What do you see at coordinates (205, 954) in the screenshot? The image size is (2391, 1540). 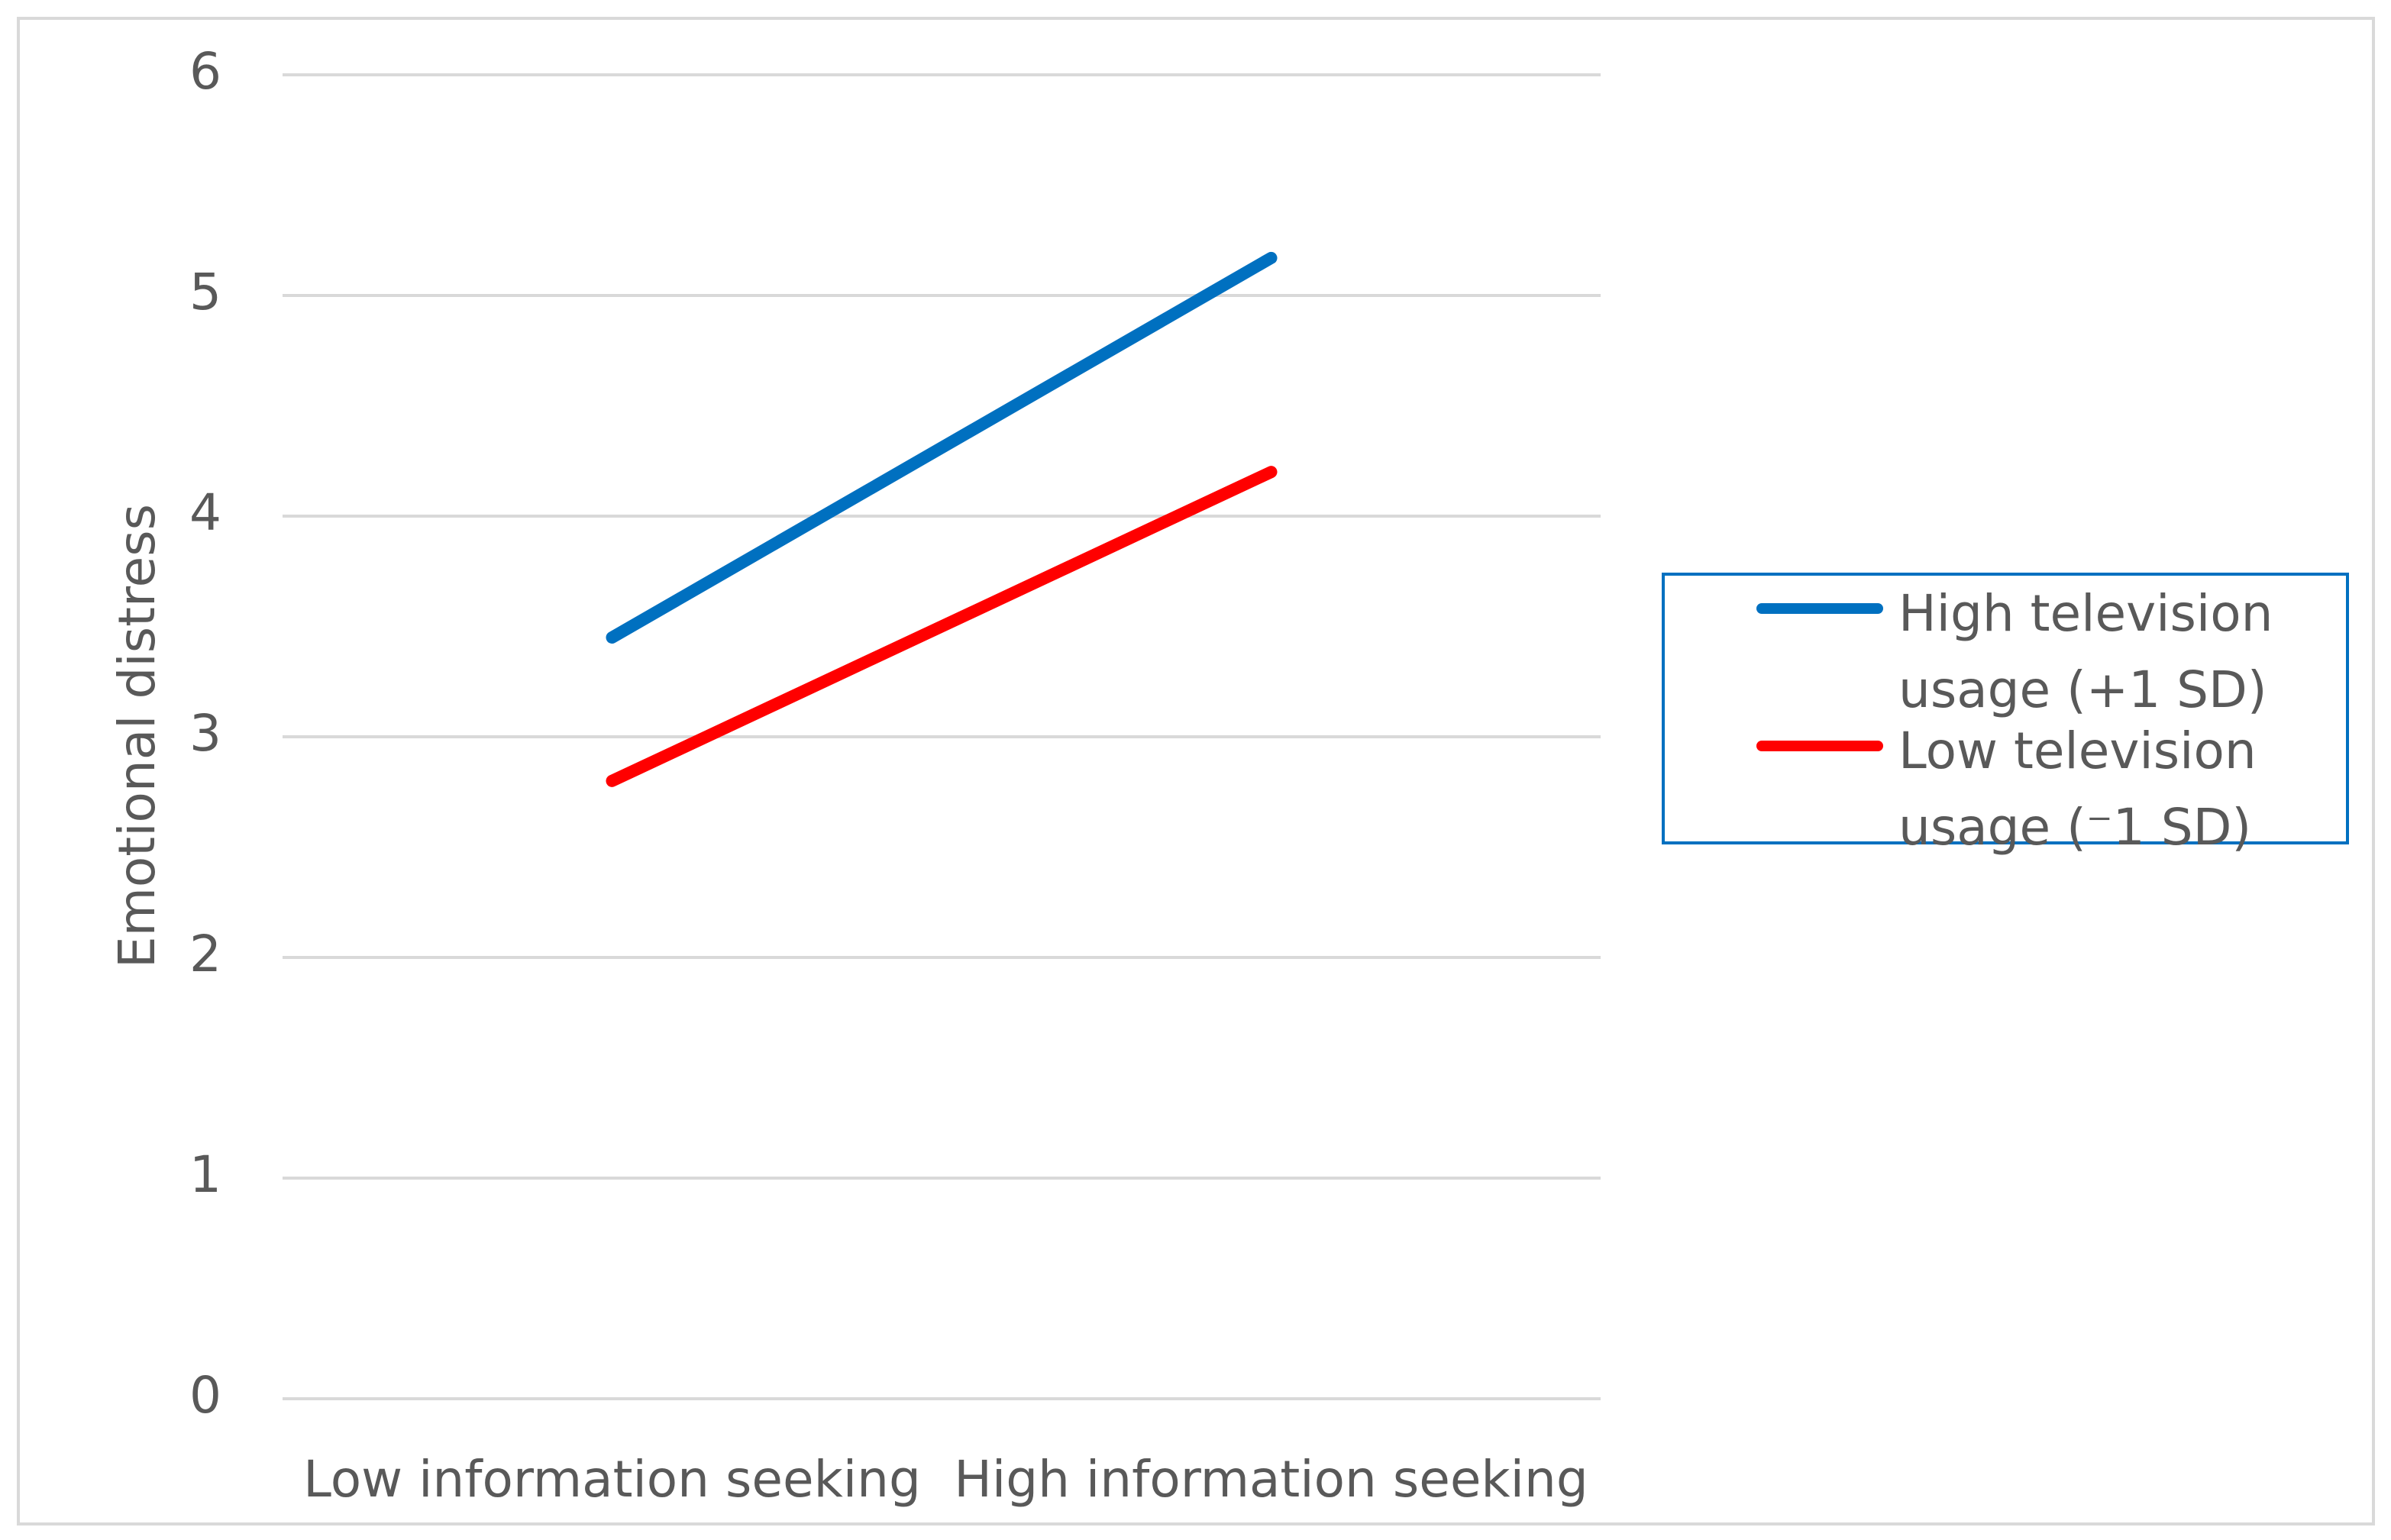 I see `y-tick-label: 2` at bounding box center [205, 954].